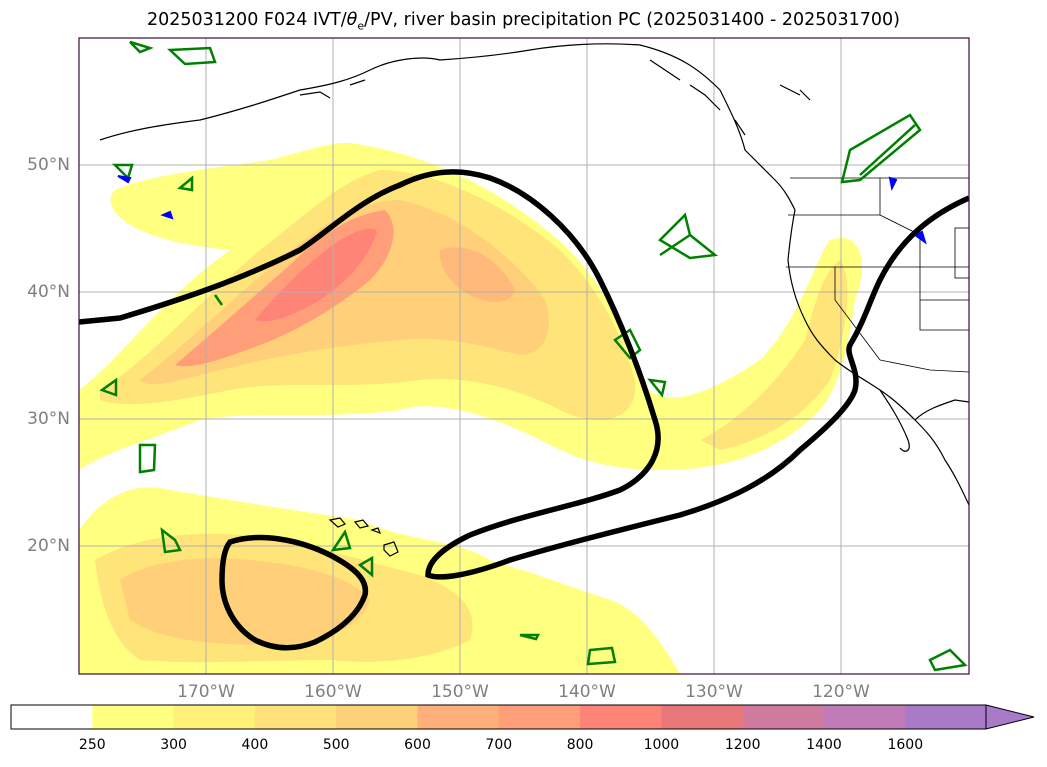 The image size is (1047, 767). What do you see at coordinates (48, 292) in the screenshot?
I see `lat-label-40n: 40°N` at bounding box center [48, 292].